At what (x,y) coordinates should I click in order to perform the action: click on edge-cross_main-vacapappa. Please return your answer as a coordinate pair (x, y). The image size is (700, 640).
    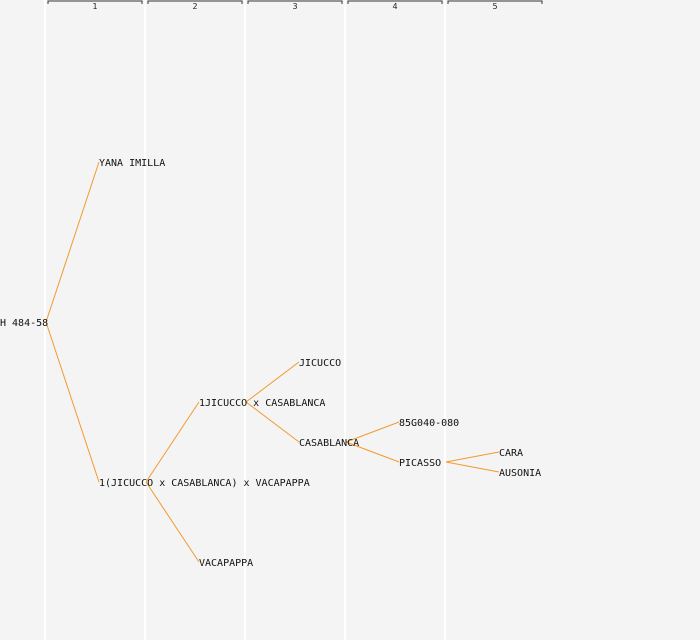
    Looking at the image, I should click on (172, 522).